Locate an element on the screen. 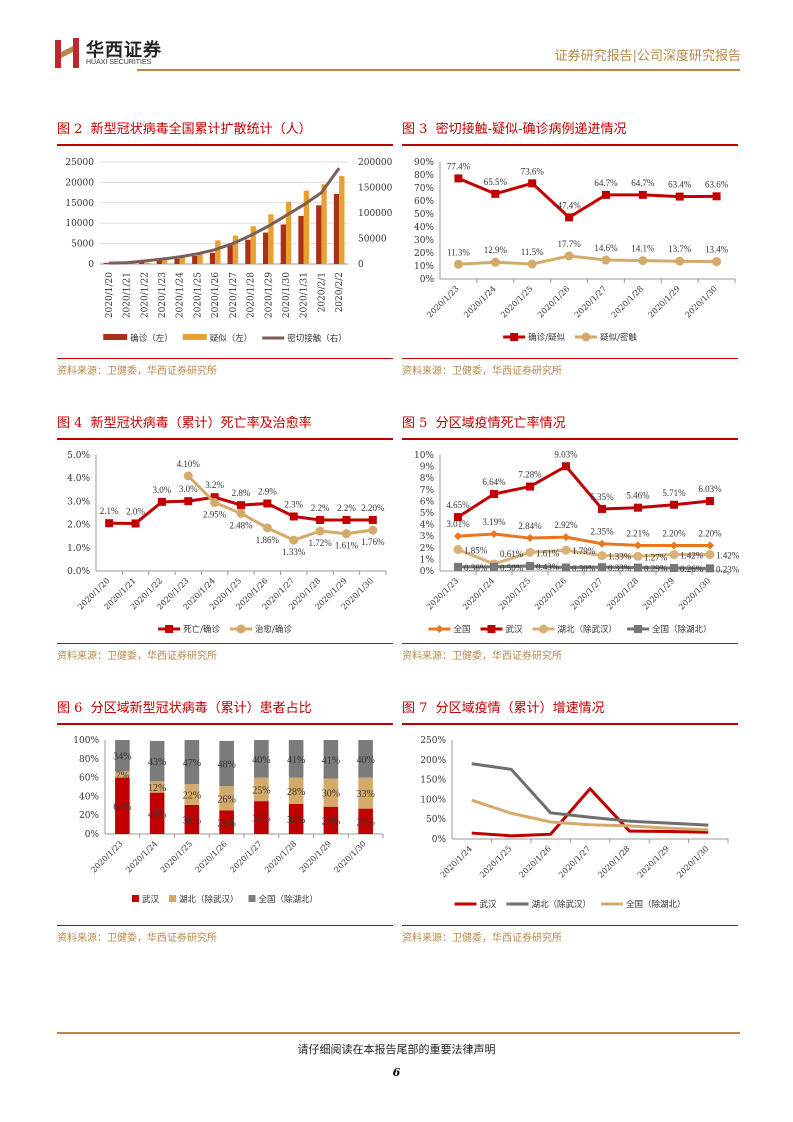 The height and width of the screenshot is (1122, 793). data-label: 35% is located at coordinates (261, 819).